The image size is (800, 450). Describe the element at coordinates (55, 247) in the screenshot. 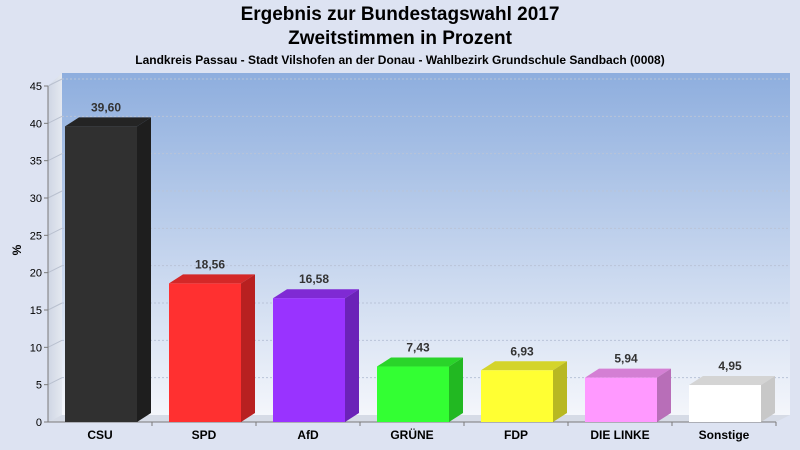

I see `plot-side-wall` at that location.